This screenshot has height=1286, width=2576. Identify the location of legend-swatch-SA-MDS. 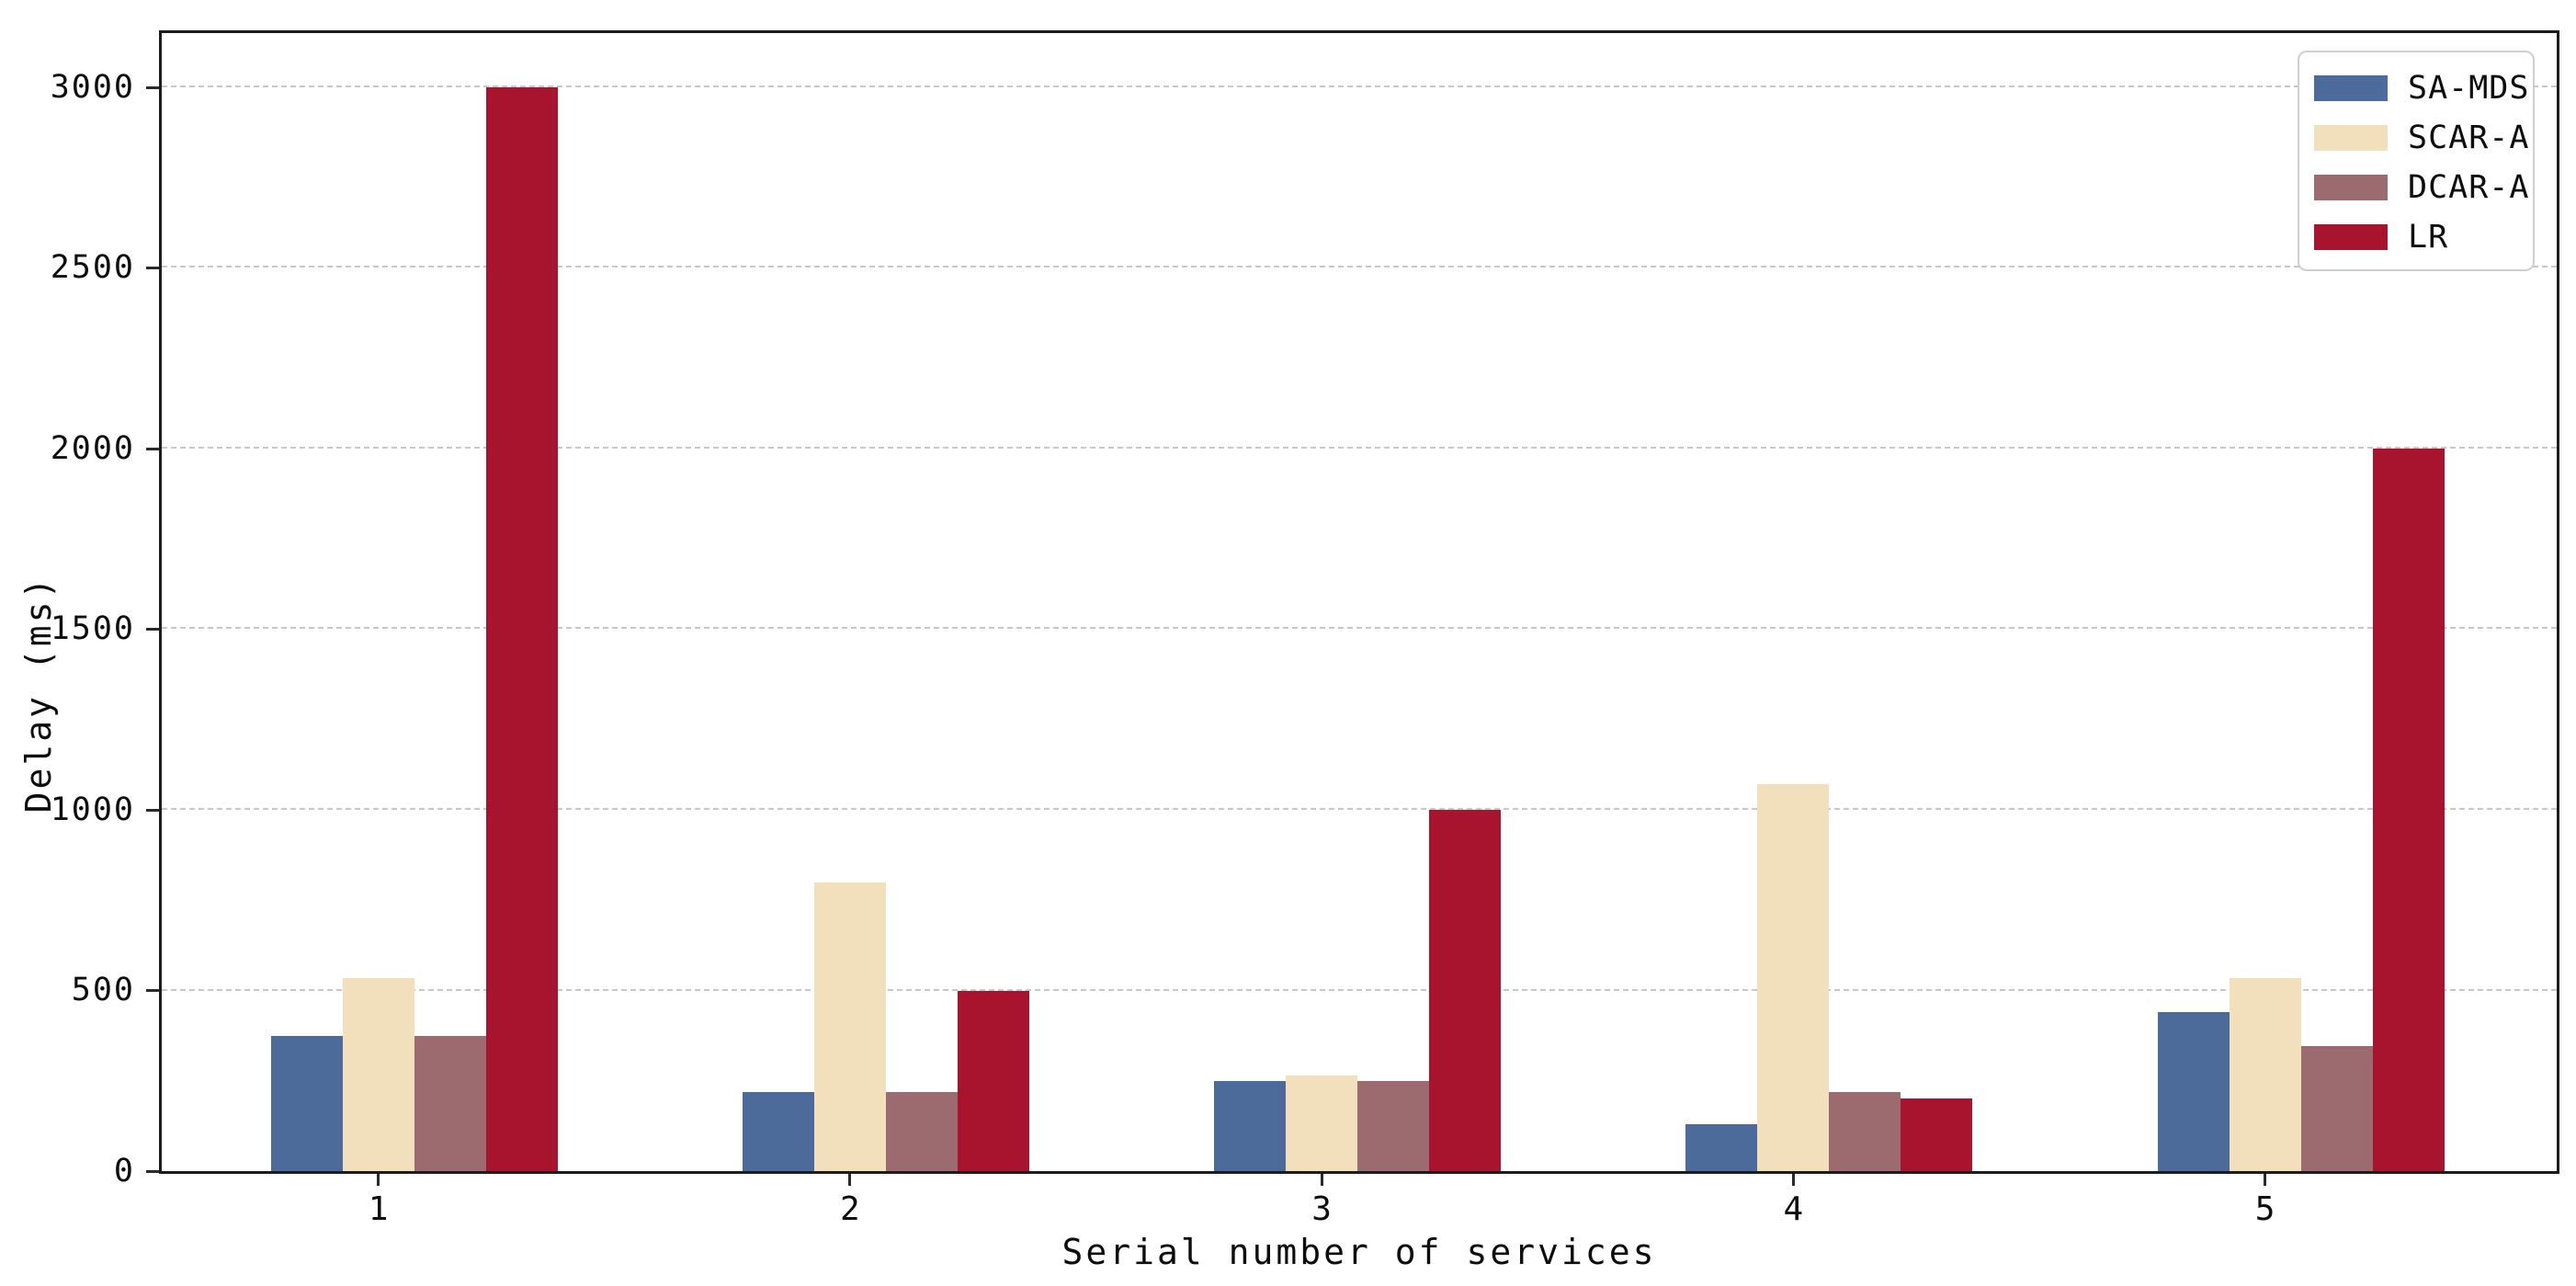
(2351, 88).